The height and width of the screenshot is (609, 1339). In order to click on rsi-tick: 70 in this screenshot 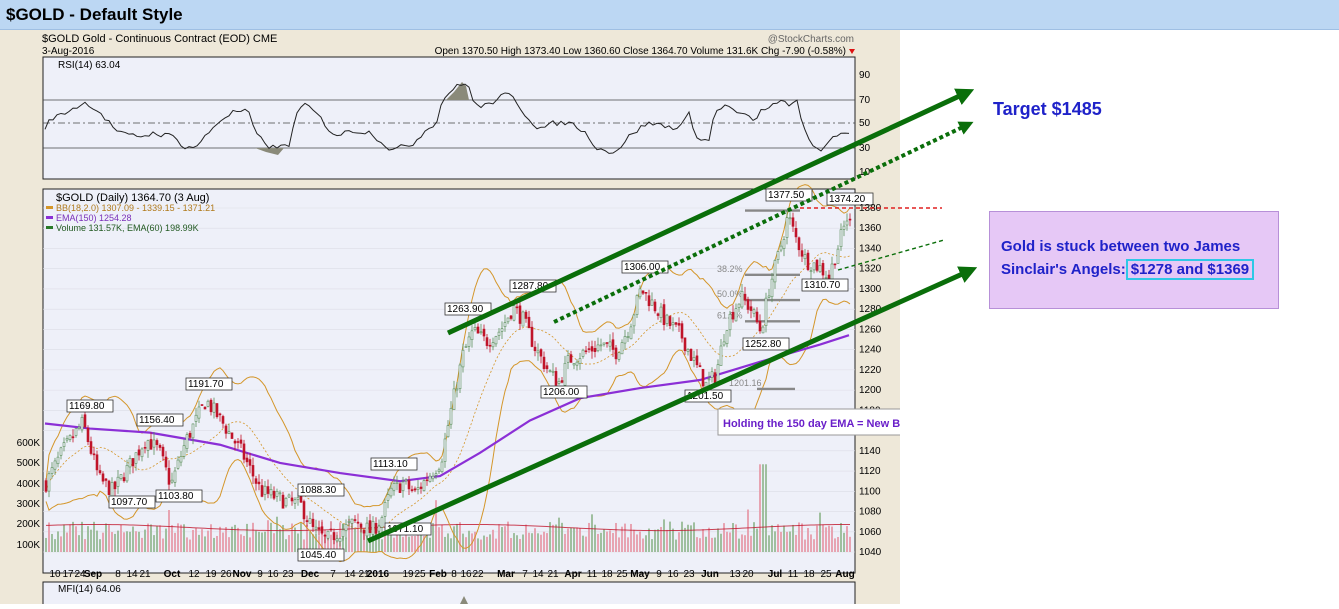, I will do `click(865, 100)`.